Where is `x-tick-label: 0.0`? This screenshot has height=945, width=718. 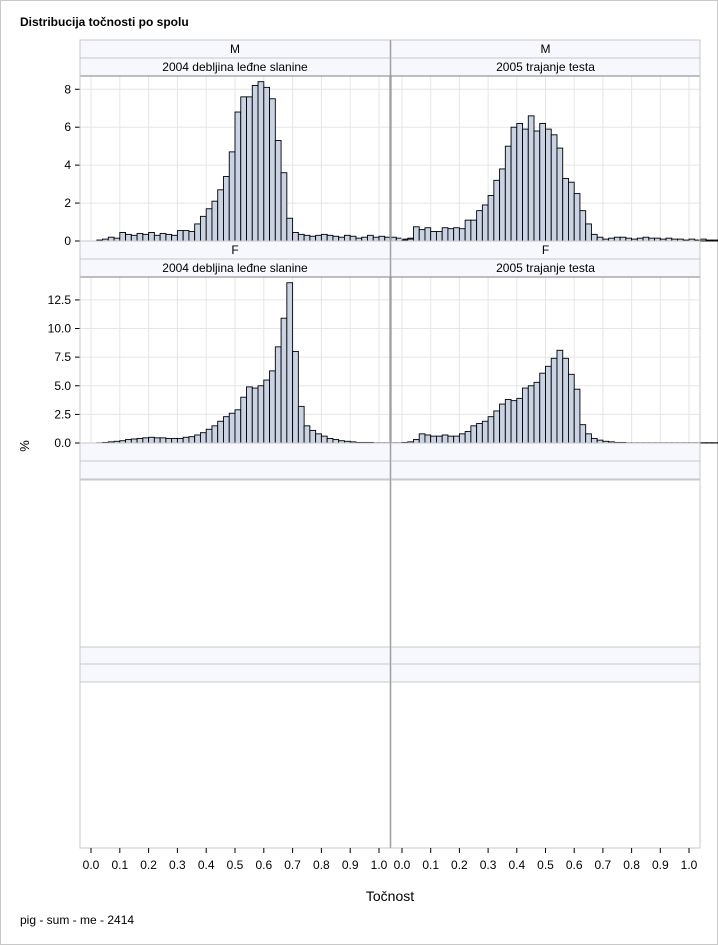 x-tick-label: 0.0 is located at coordinates (402, 865).